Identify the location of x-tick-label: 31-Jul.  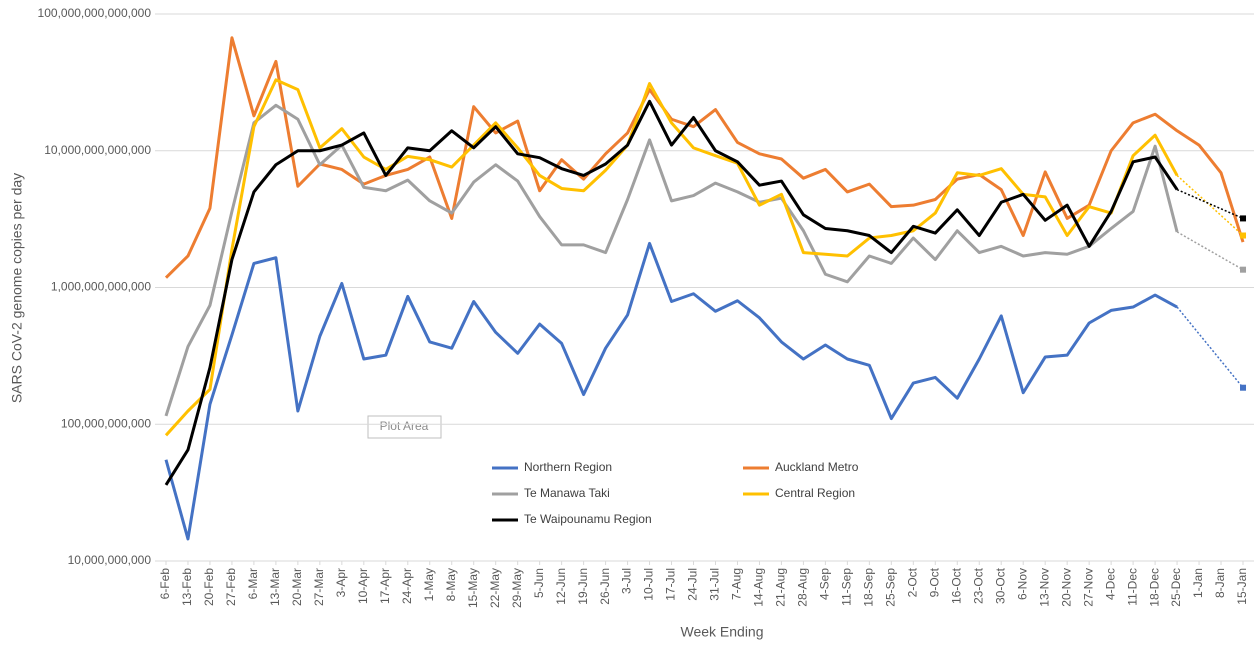
(715, 584).